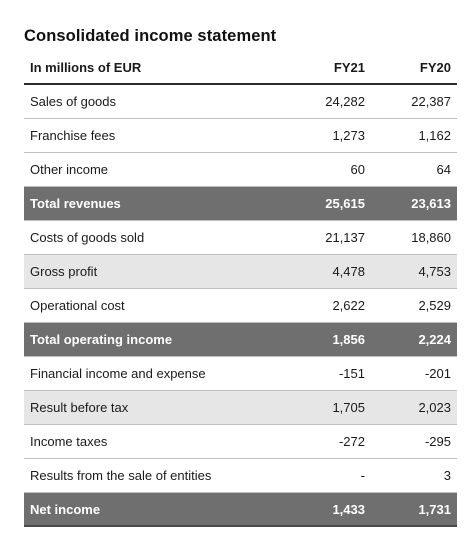  What do you see at coordinates (240, 272) in the screenshot?
I see `table-row: Gross profit 4,478 4,753` at bounding box center [240, 272].